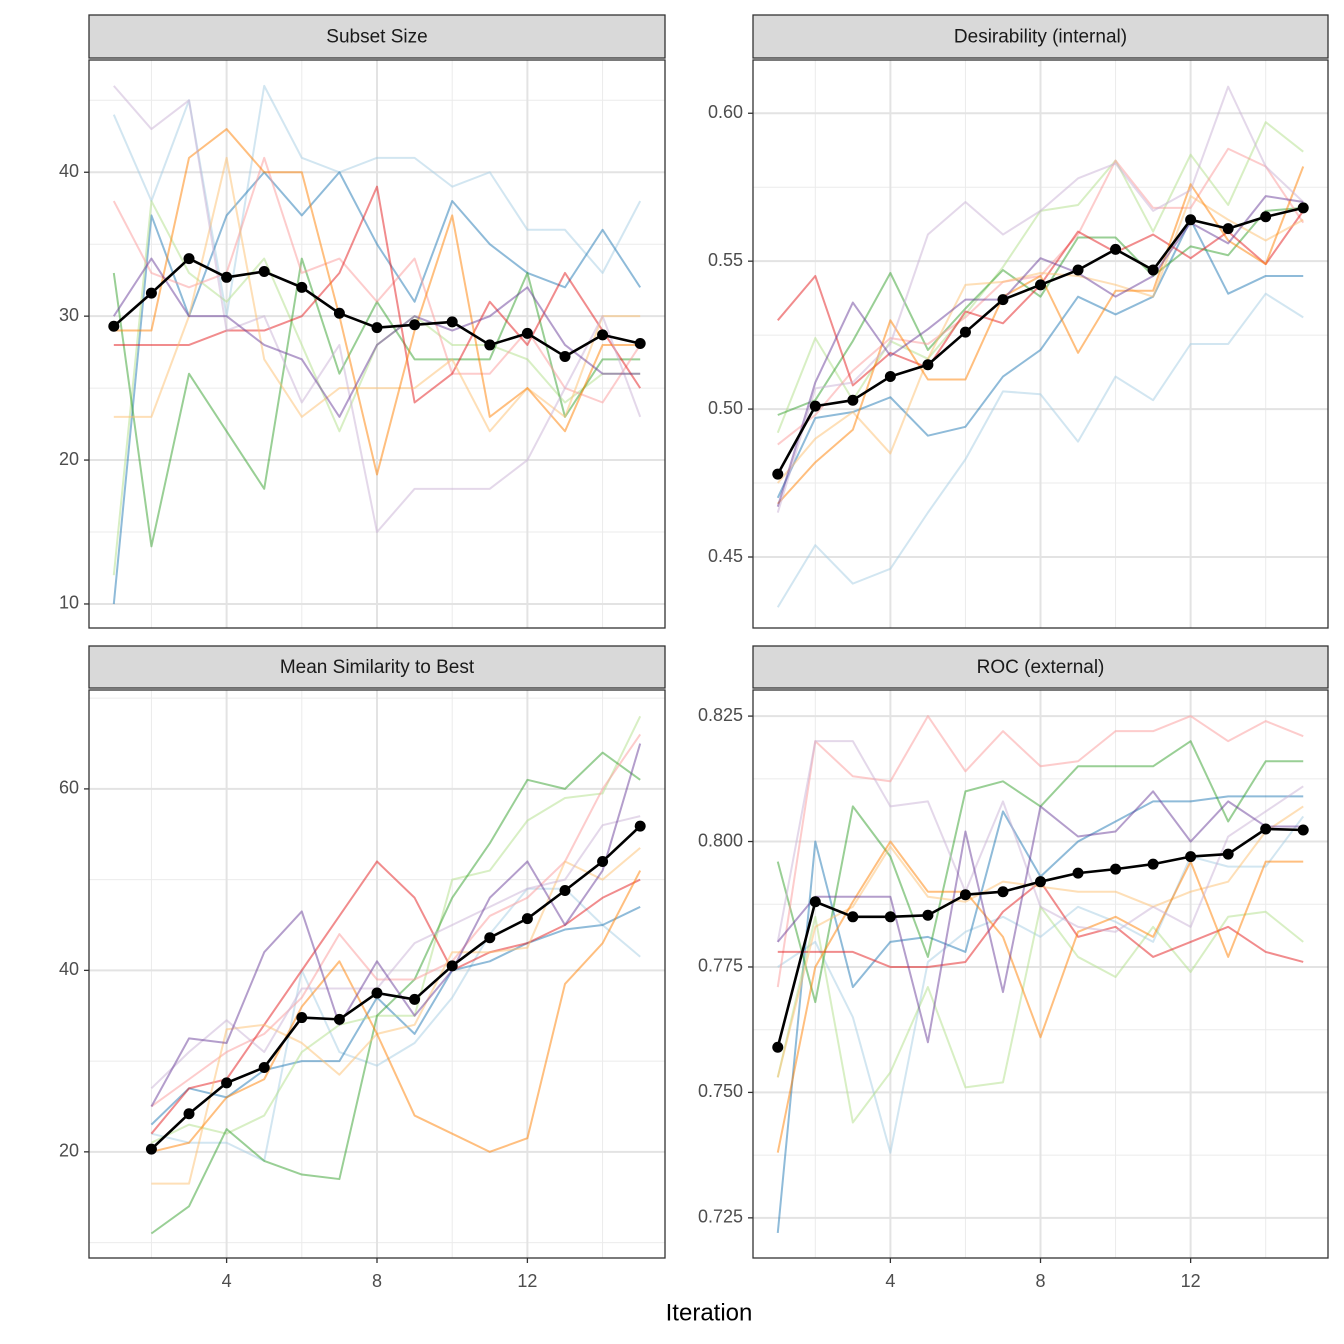  Describe the element at coordinates (720, 966) in the screenshot. I see `y-tick-label: 0.775` at that location.